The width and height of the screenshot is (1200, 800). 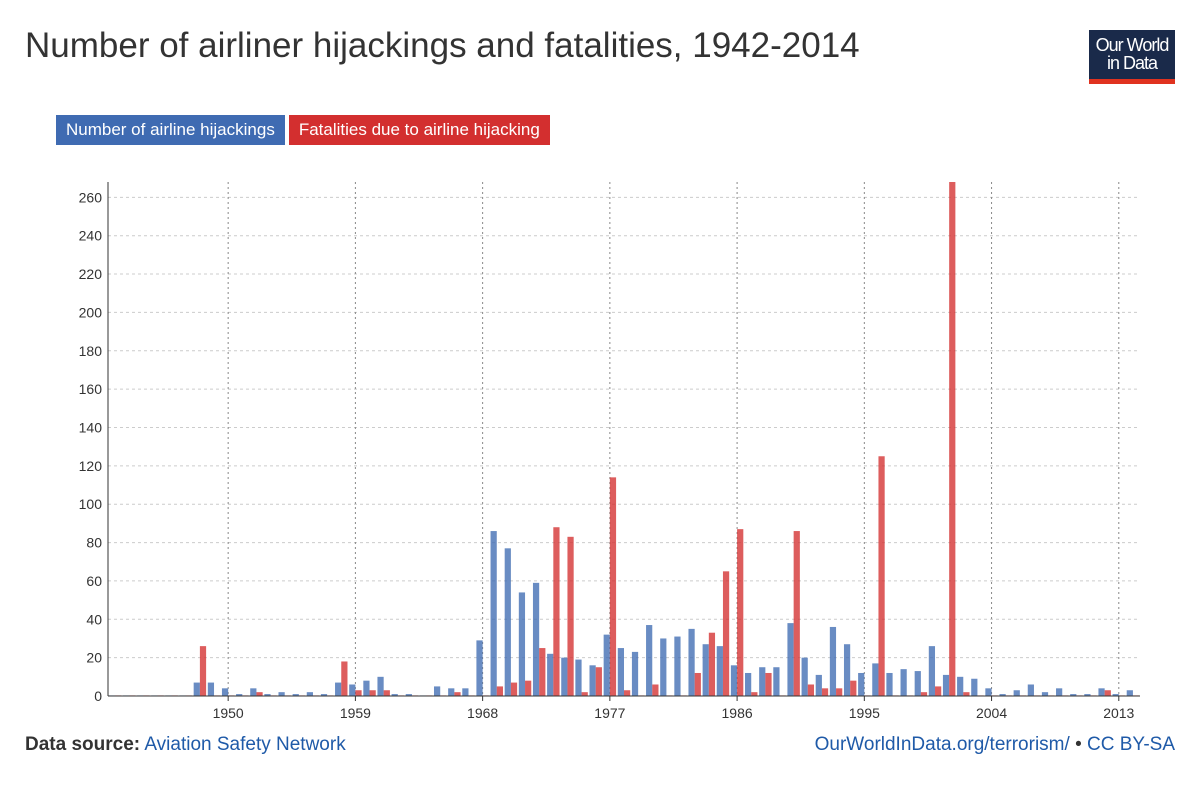 What do you see at coordinates (754, 694) in the screenshot?
I see `bar-fatalities-1987` at bounding box center [754, 694].